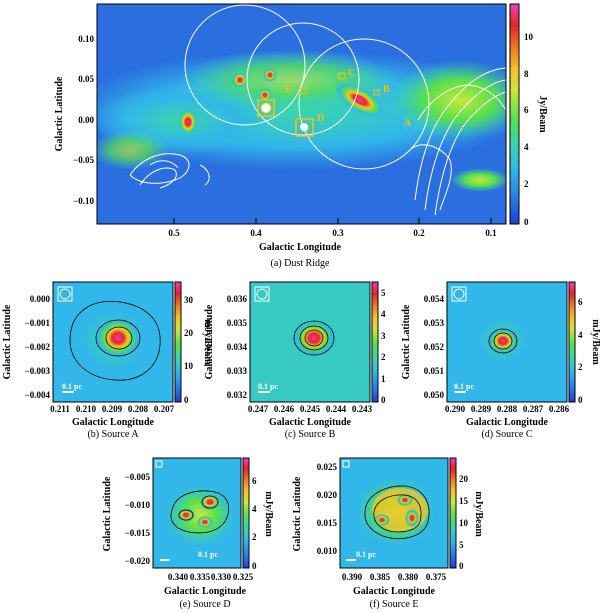 The width and height of the screenshot is (600, 612). Describe the element at coordinates (38, 323) in the screenshot. I see `y-tick-label: −0.001` at that location.